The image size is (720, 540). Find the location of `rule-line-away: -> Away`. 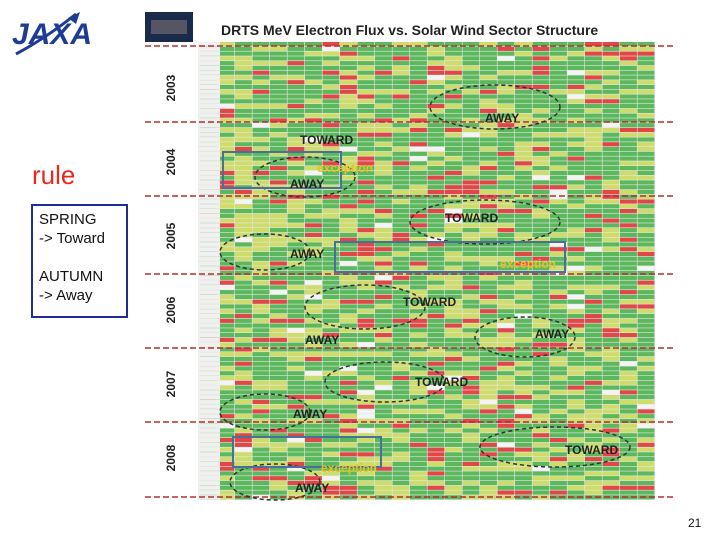

rule-line-away: -> Away is located at coordinates (66, 295).